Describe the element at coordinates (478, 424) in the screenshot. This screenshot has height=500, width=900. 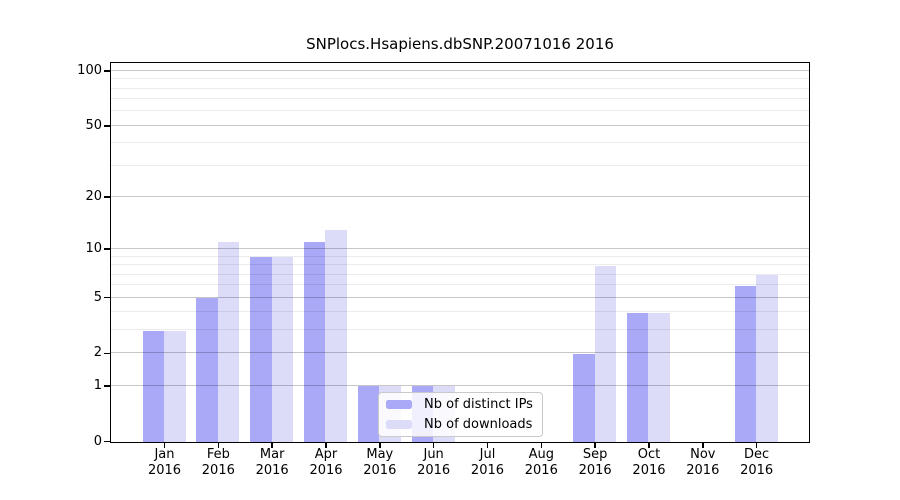
I see `legend-label-downloads: Nb of downloads` at that location.